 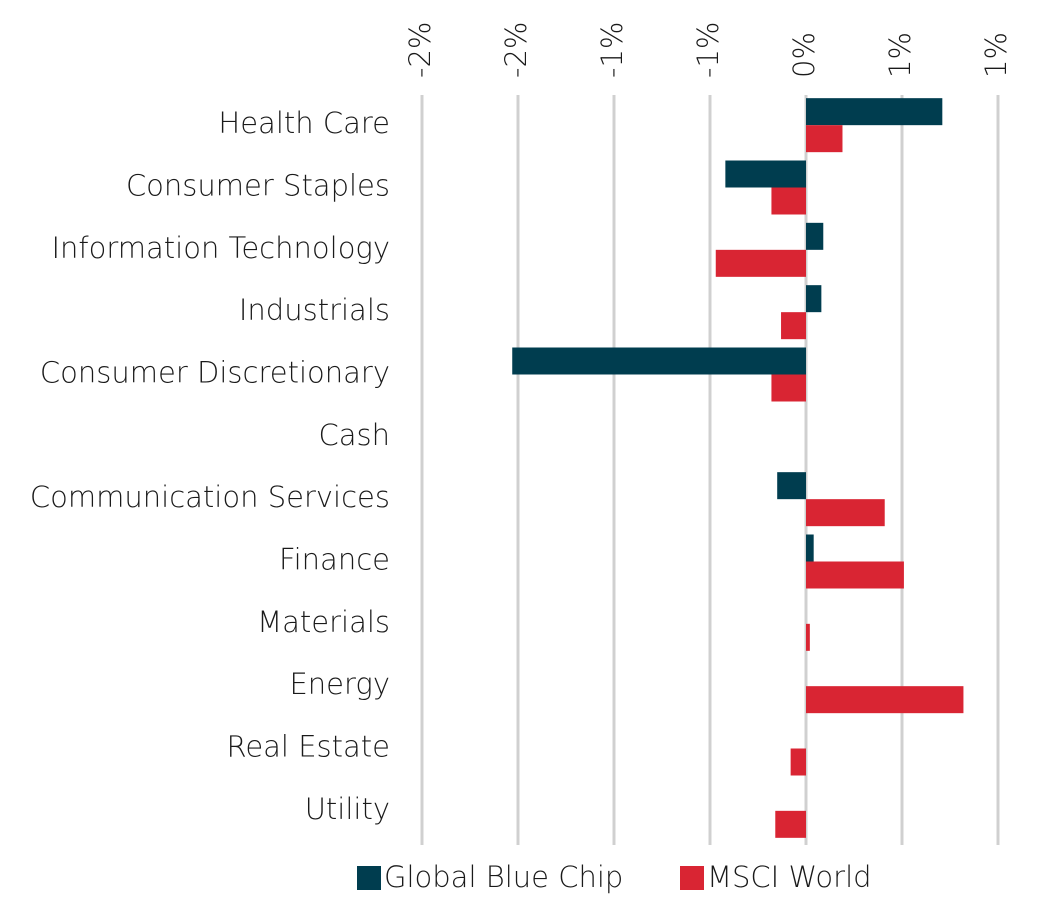 What do you see at coordinates (354, 435) in the screenshot?
I see `y-tick-label: Cash` at bounding box center [354, 435].